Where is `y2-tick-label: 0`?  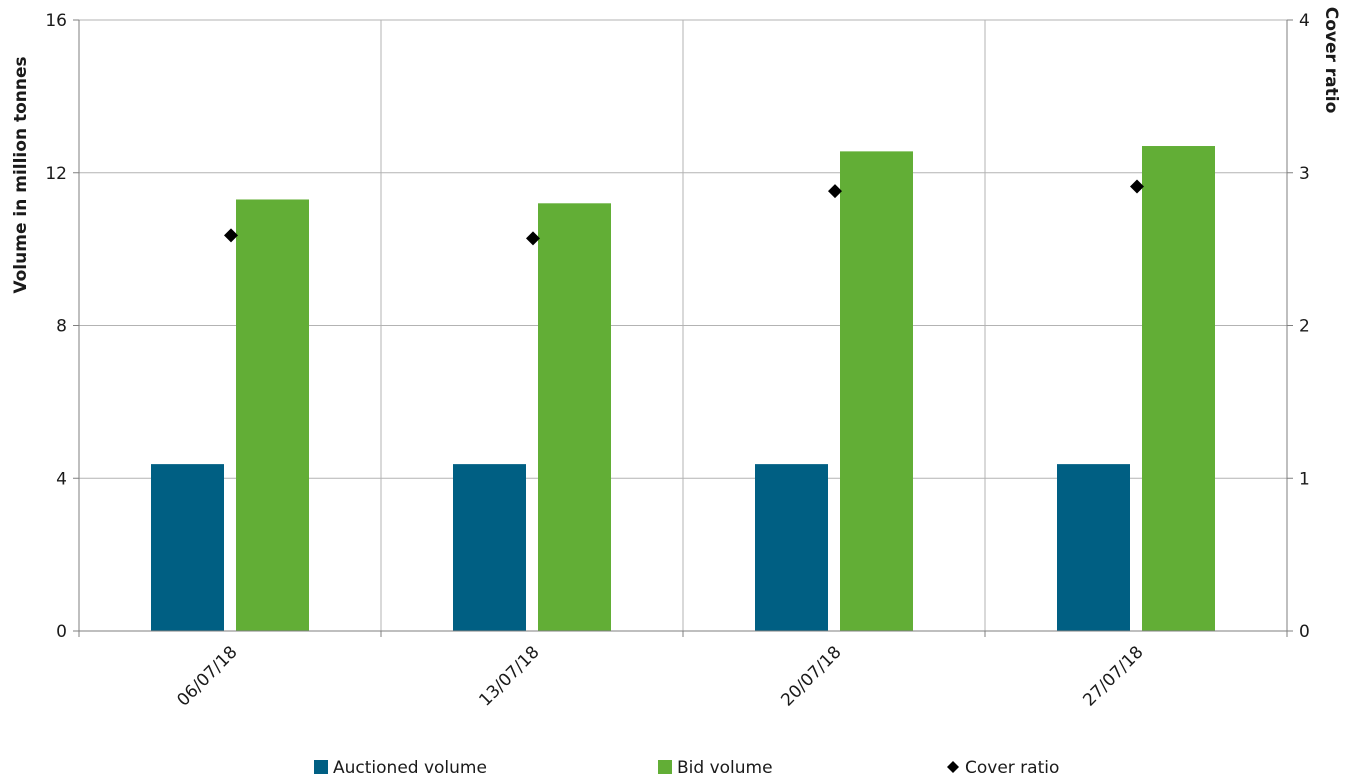 y2-tick-label: 0 is located at coordinates (1304, 632).